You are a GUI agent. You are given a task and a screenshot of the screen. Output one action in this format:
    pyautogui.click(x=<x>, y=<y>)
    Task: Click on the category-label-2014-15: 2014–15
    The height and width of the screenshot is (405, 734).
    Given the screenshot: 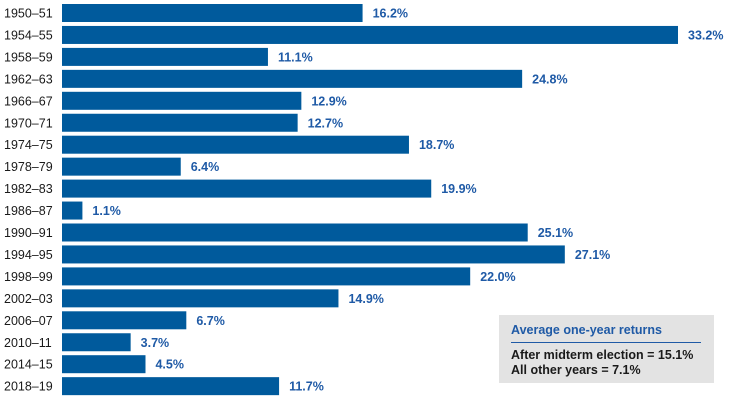 What is the action you would take?
    pyautogui.click(x=28, y=365)
    